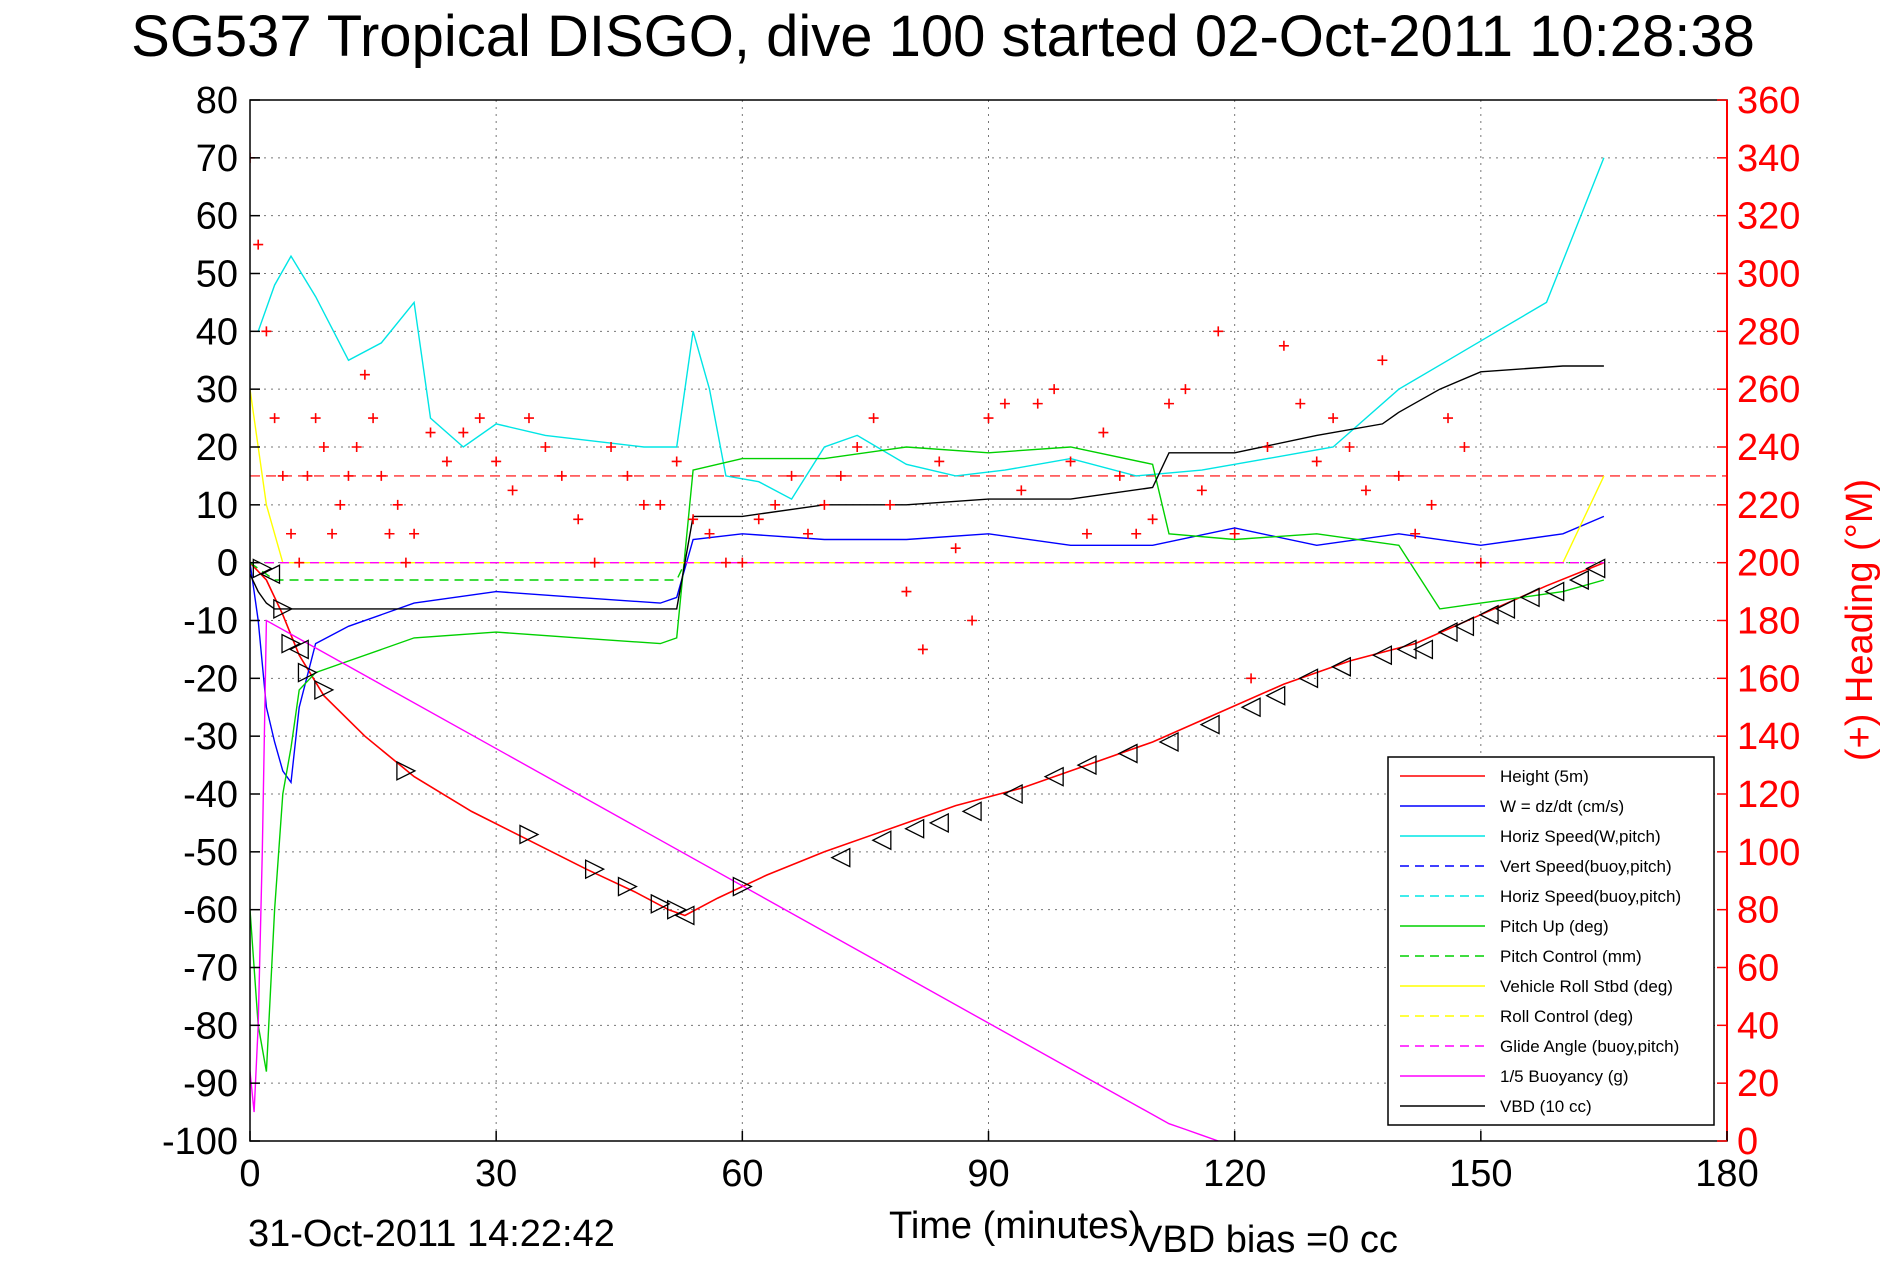  I want to click on y-tick-label-left: 70, so click(217, 159).